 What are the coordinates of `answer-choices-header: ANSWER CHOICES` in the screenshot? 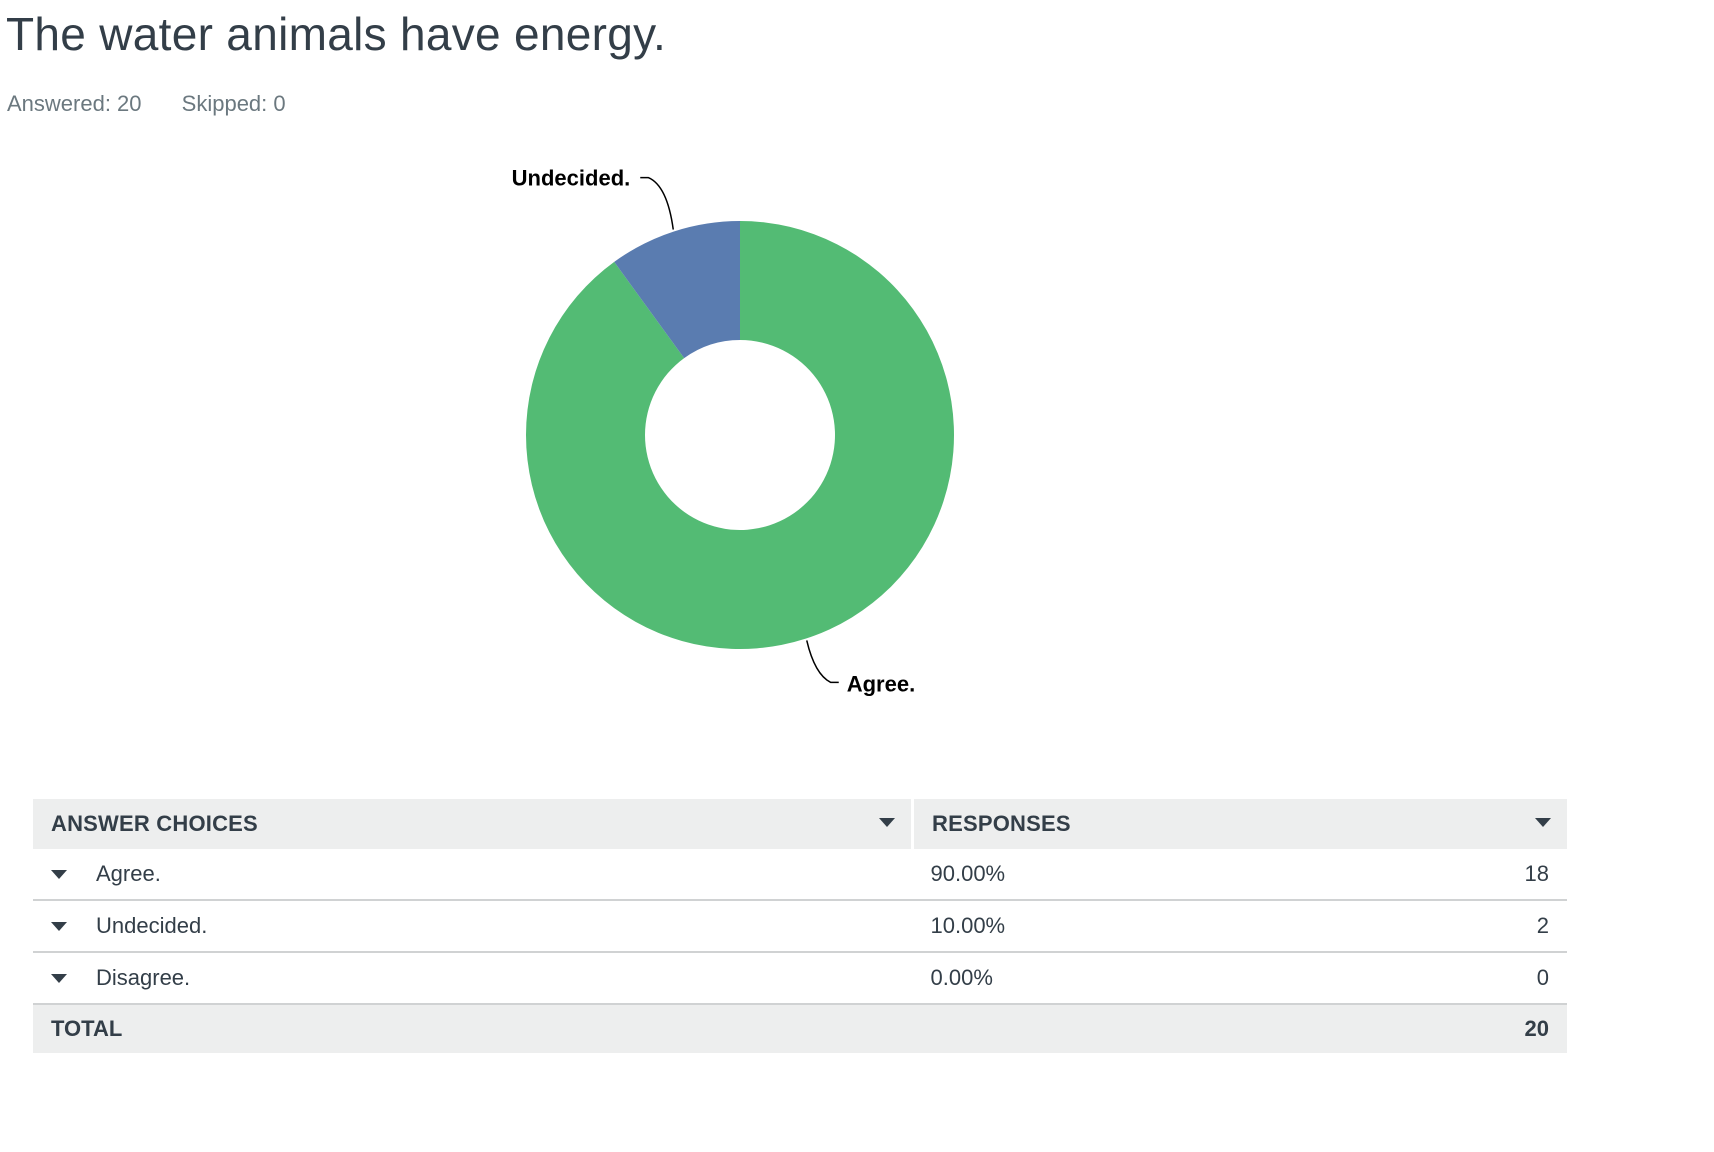 It's located at (473, 824).